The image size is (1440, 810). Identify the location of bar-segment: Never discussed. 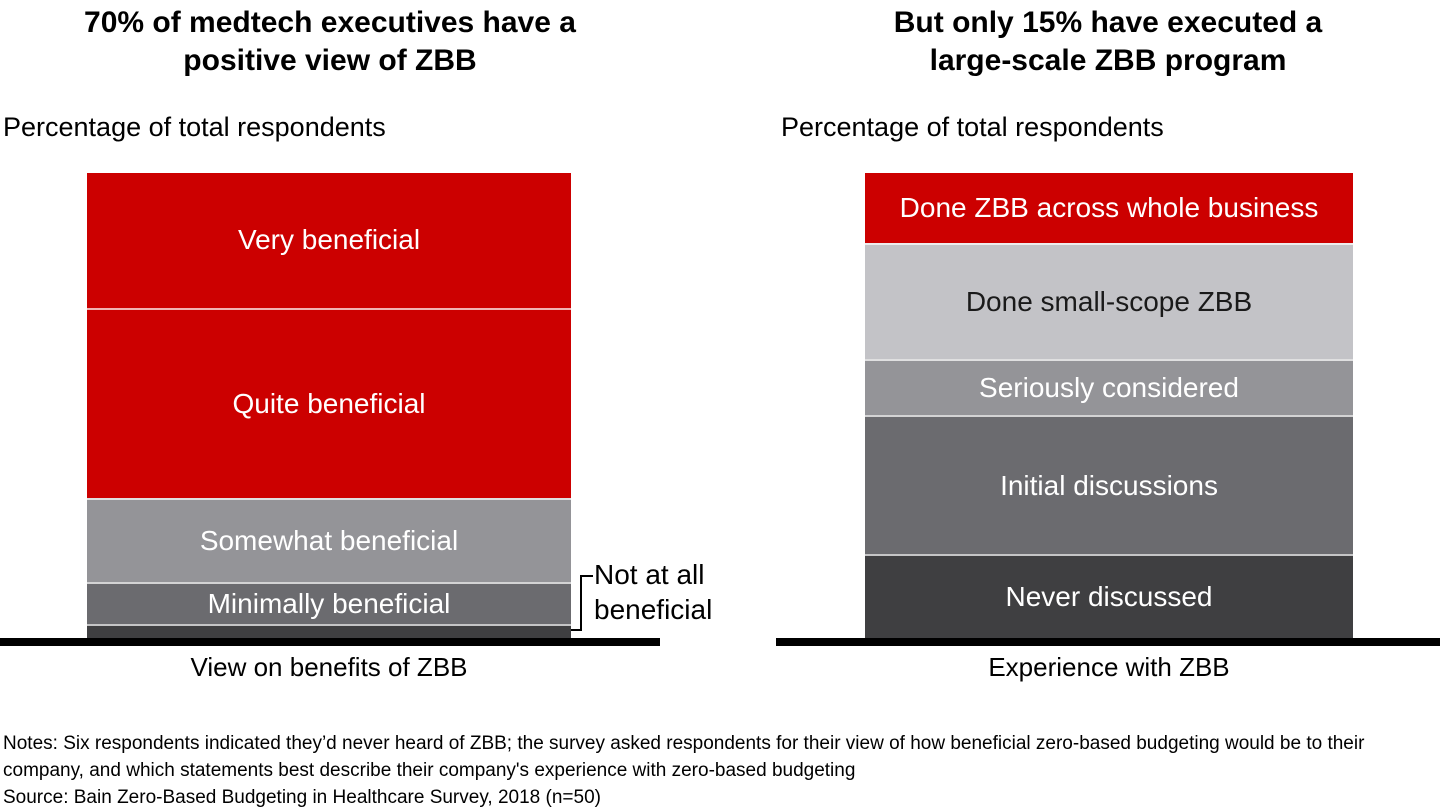
(1109, 596).